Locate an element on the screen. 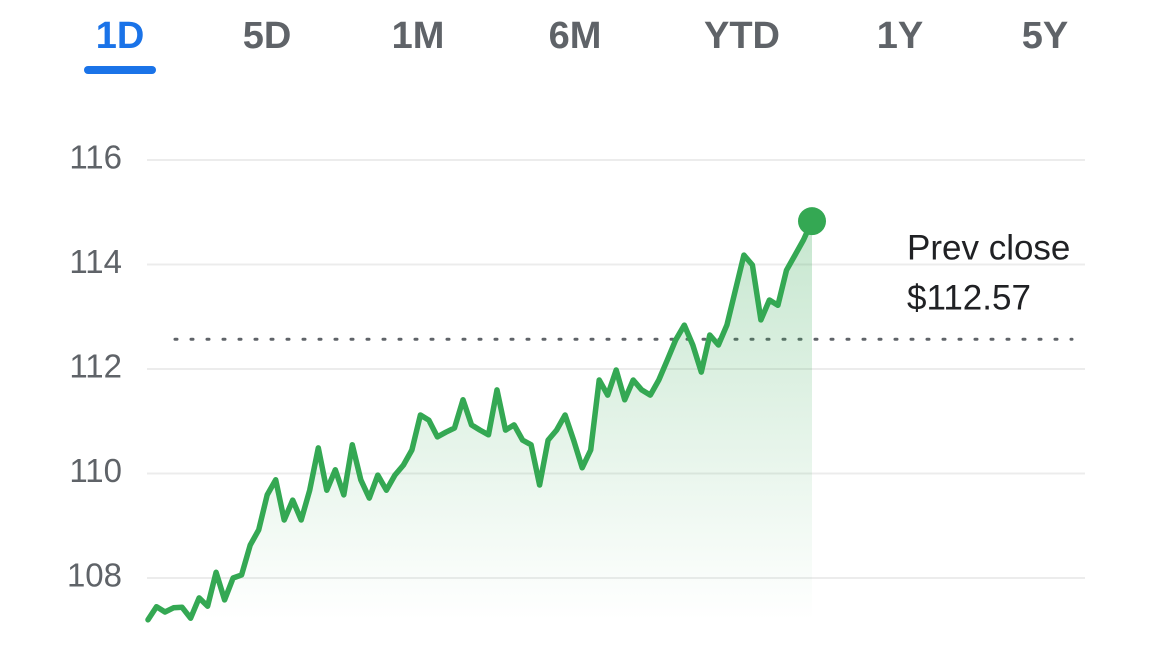  range-tab: 6M is located at coordinates (575, 36).